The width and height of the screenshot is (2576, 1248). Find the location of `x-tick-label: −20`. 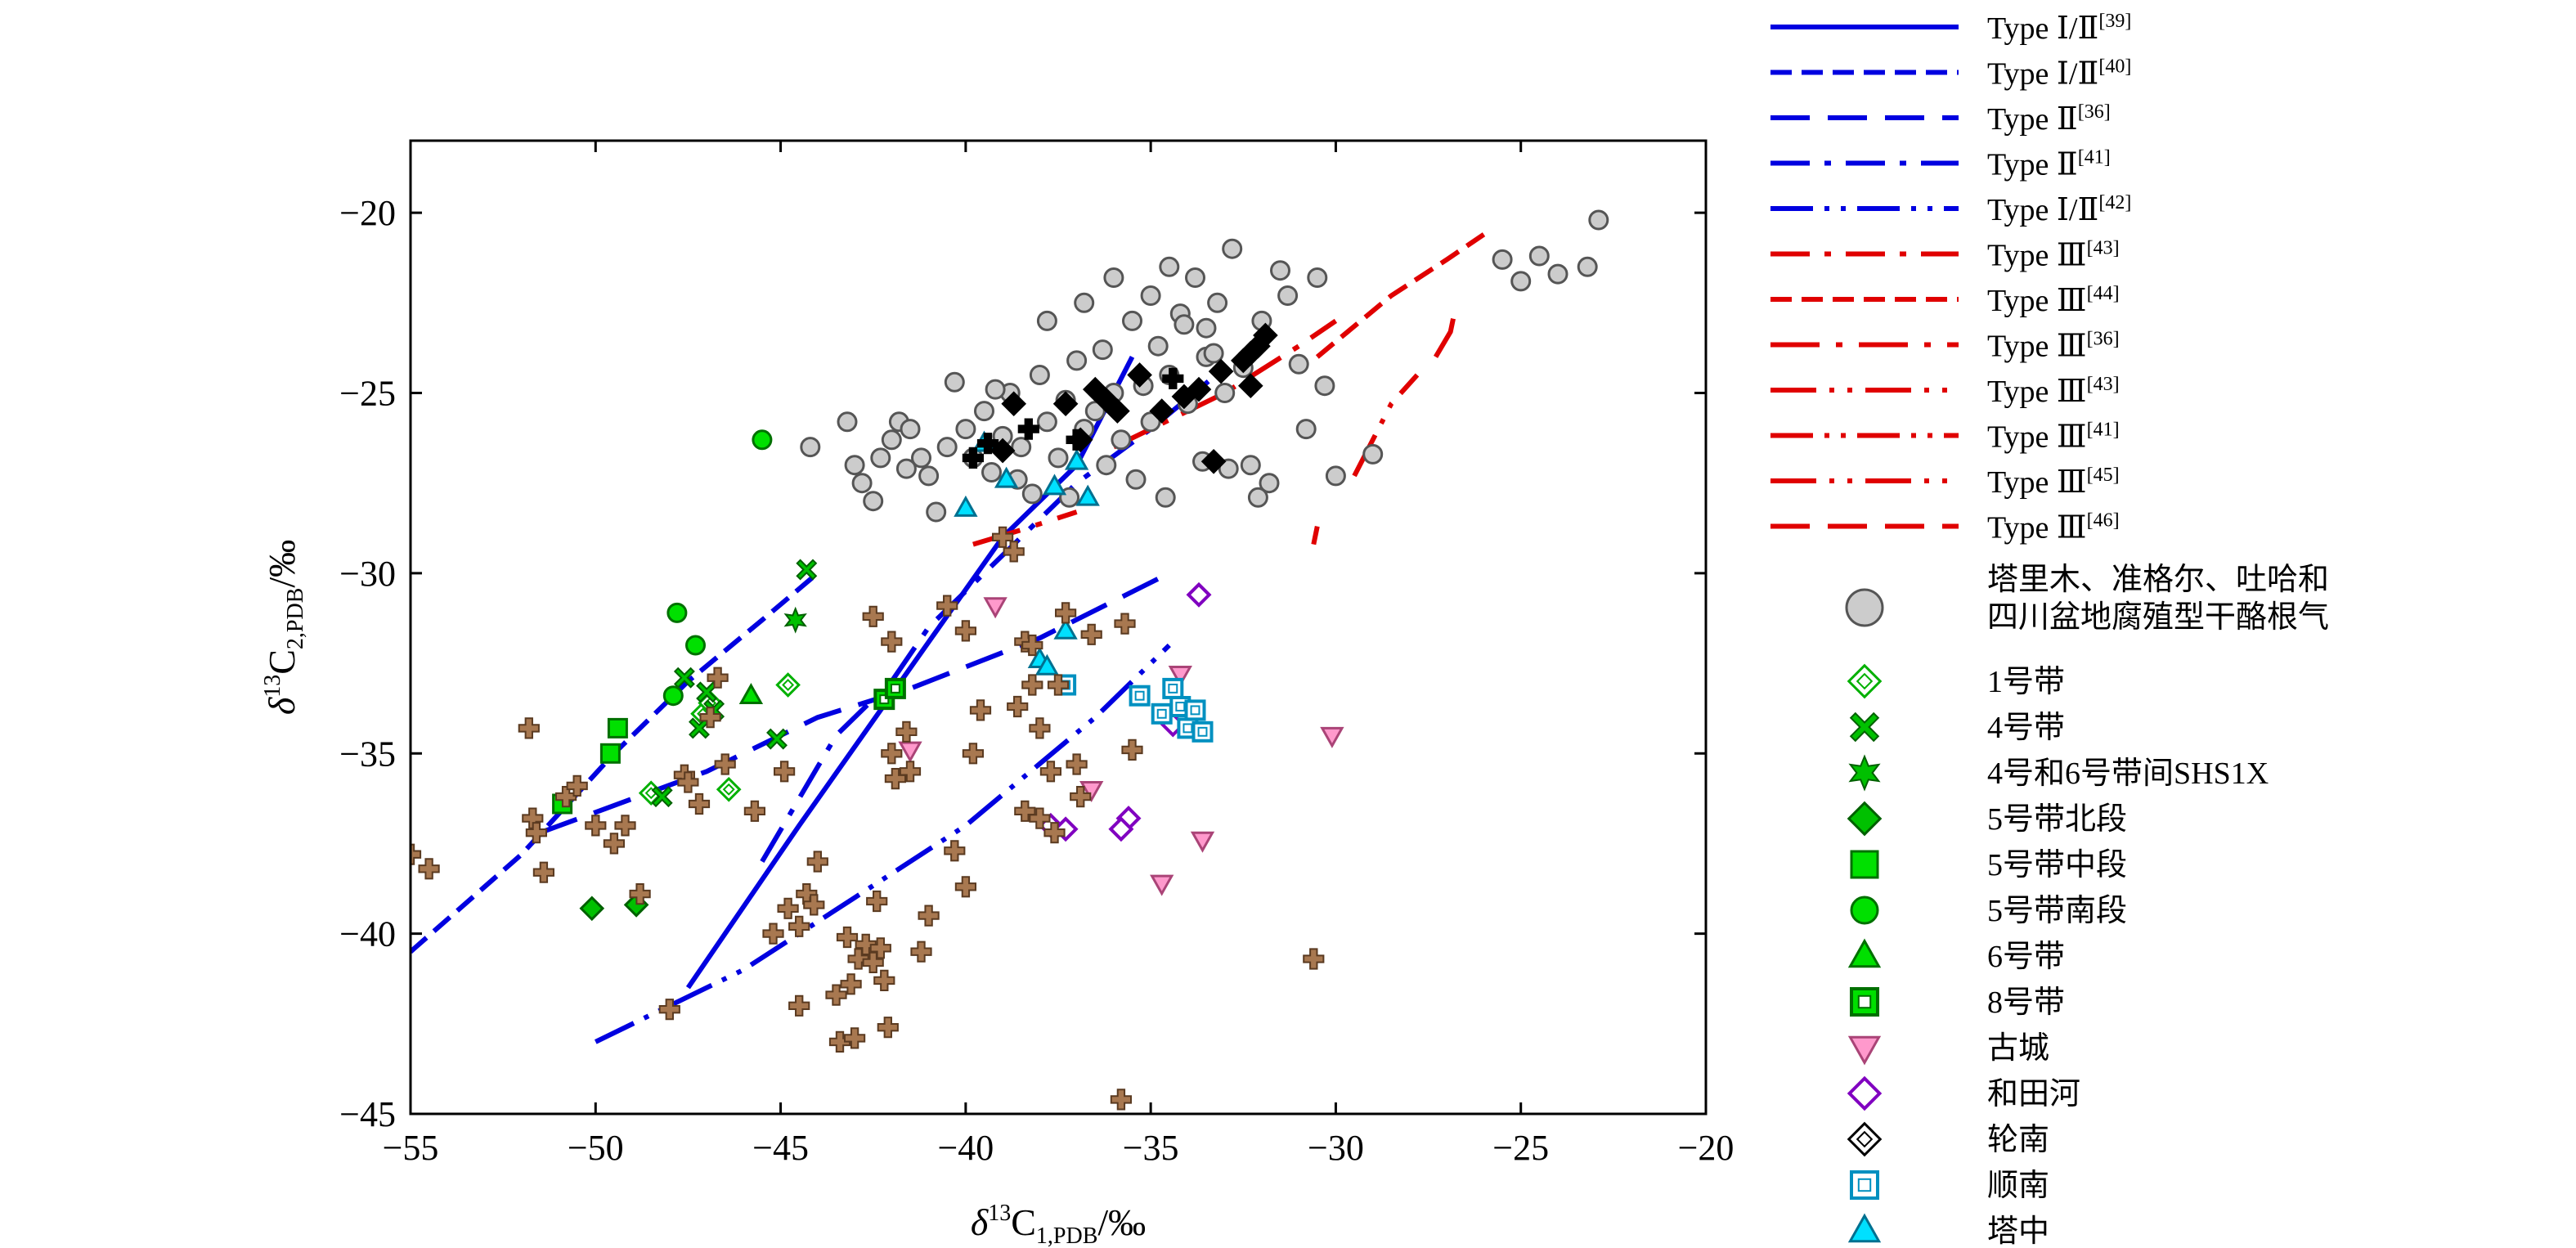

x-tick-label: −20 is located at coordinates (1707, 1148).